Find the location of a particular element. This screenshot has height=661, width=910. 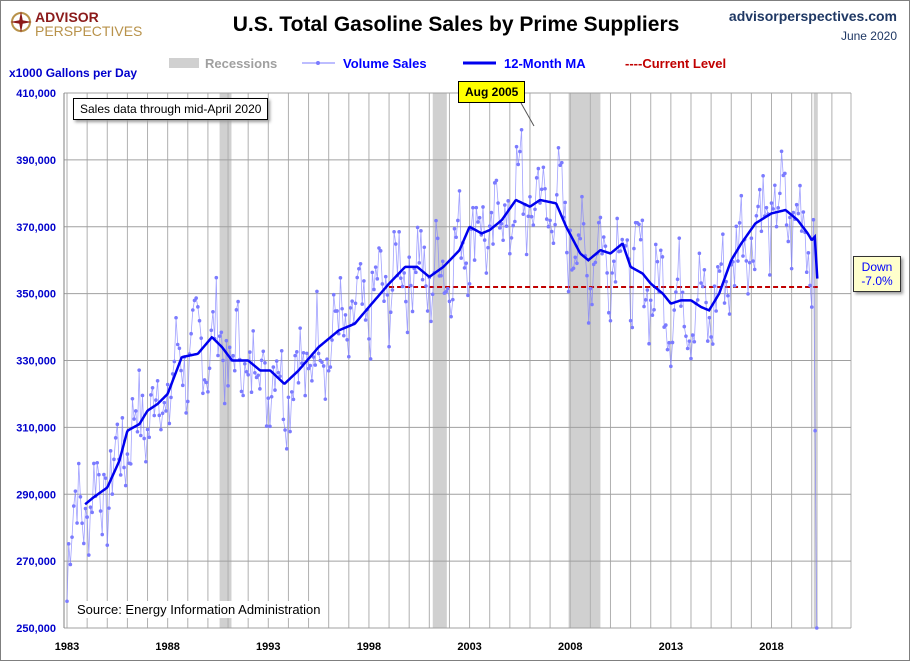

peak-annotation: Aug 2005 is located at coordinates (492, 92).